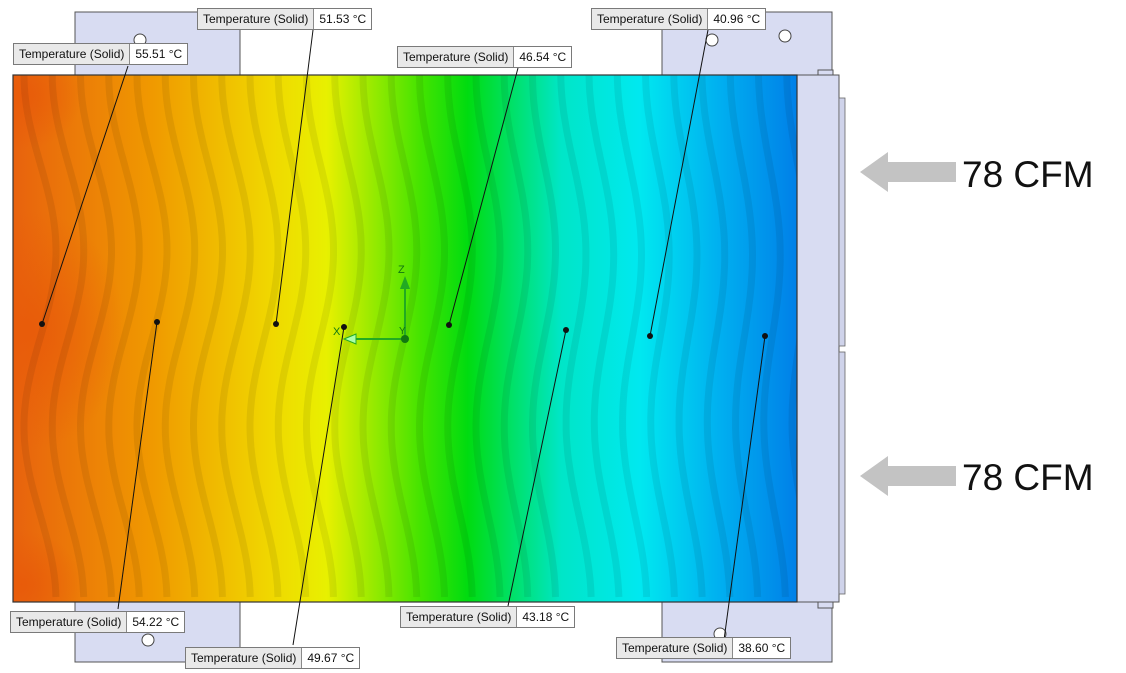  I want to click on probe-value: 51.53 °C, so click(343, 19).